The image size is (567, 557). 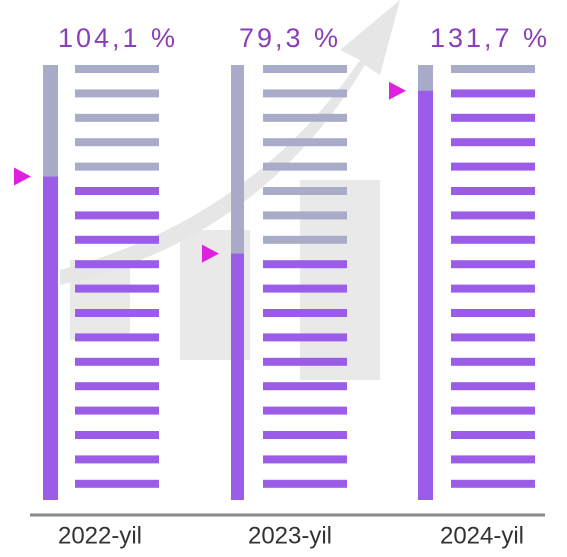 What do you see at coordinates (118, 38) in the screenshot?
I see `value-label: 104,1 %` at bounding box center [118, 38].